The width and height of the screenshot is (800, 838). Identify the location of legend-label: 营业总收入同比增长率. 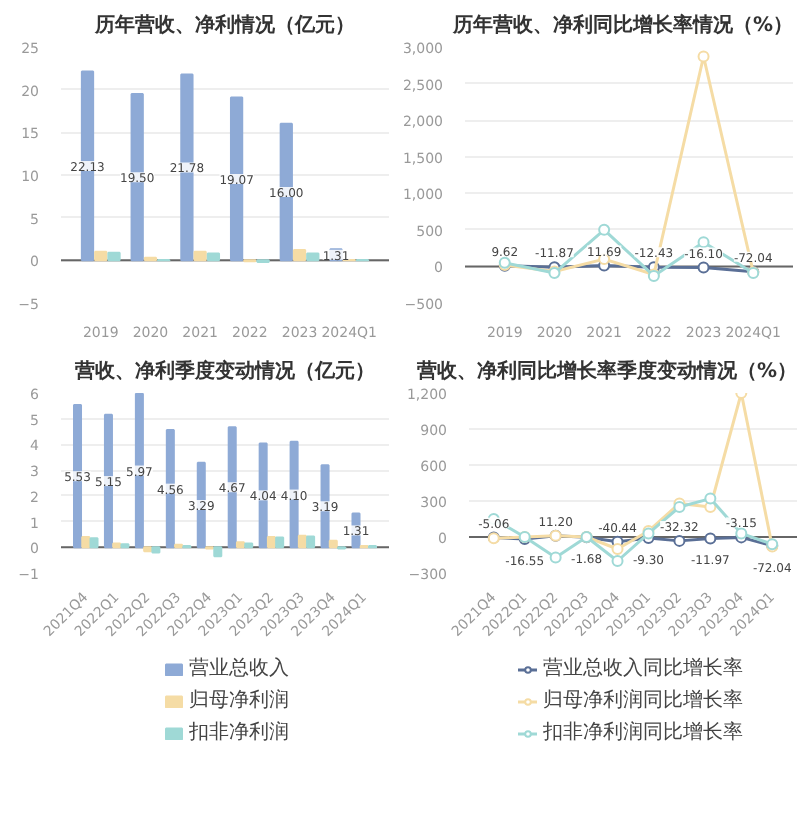
(643, 668).